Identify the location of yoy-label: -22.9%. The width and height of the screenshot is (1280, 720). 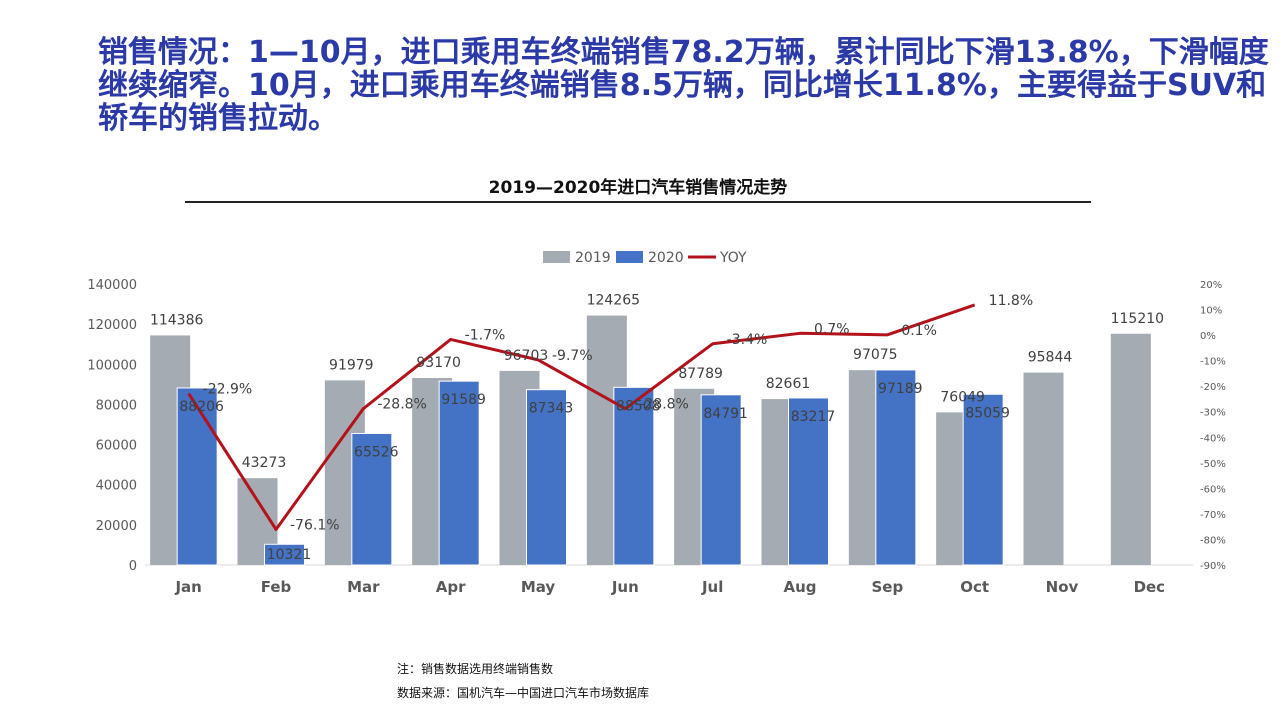
(228, 390).